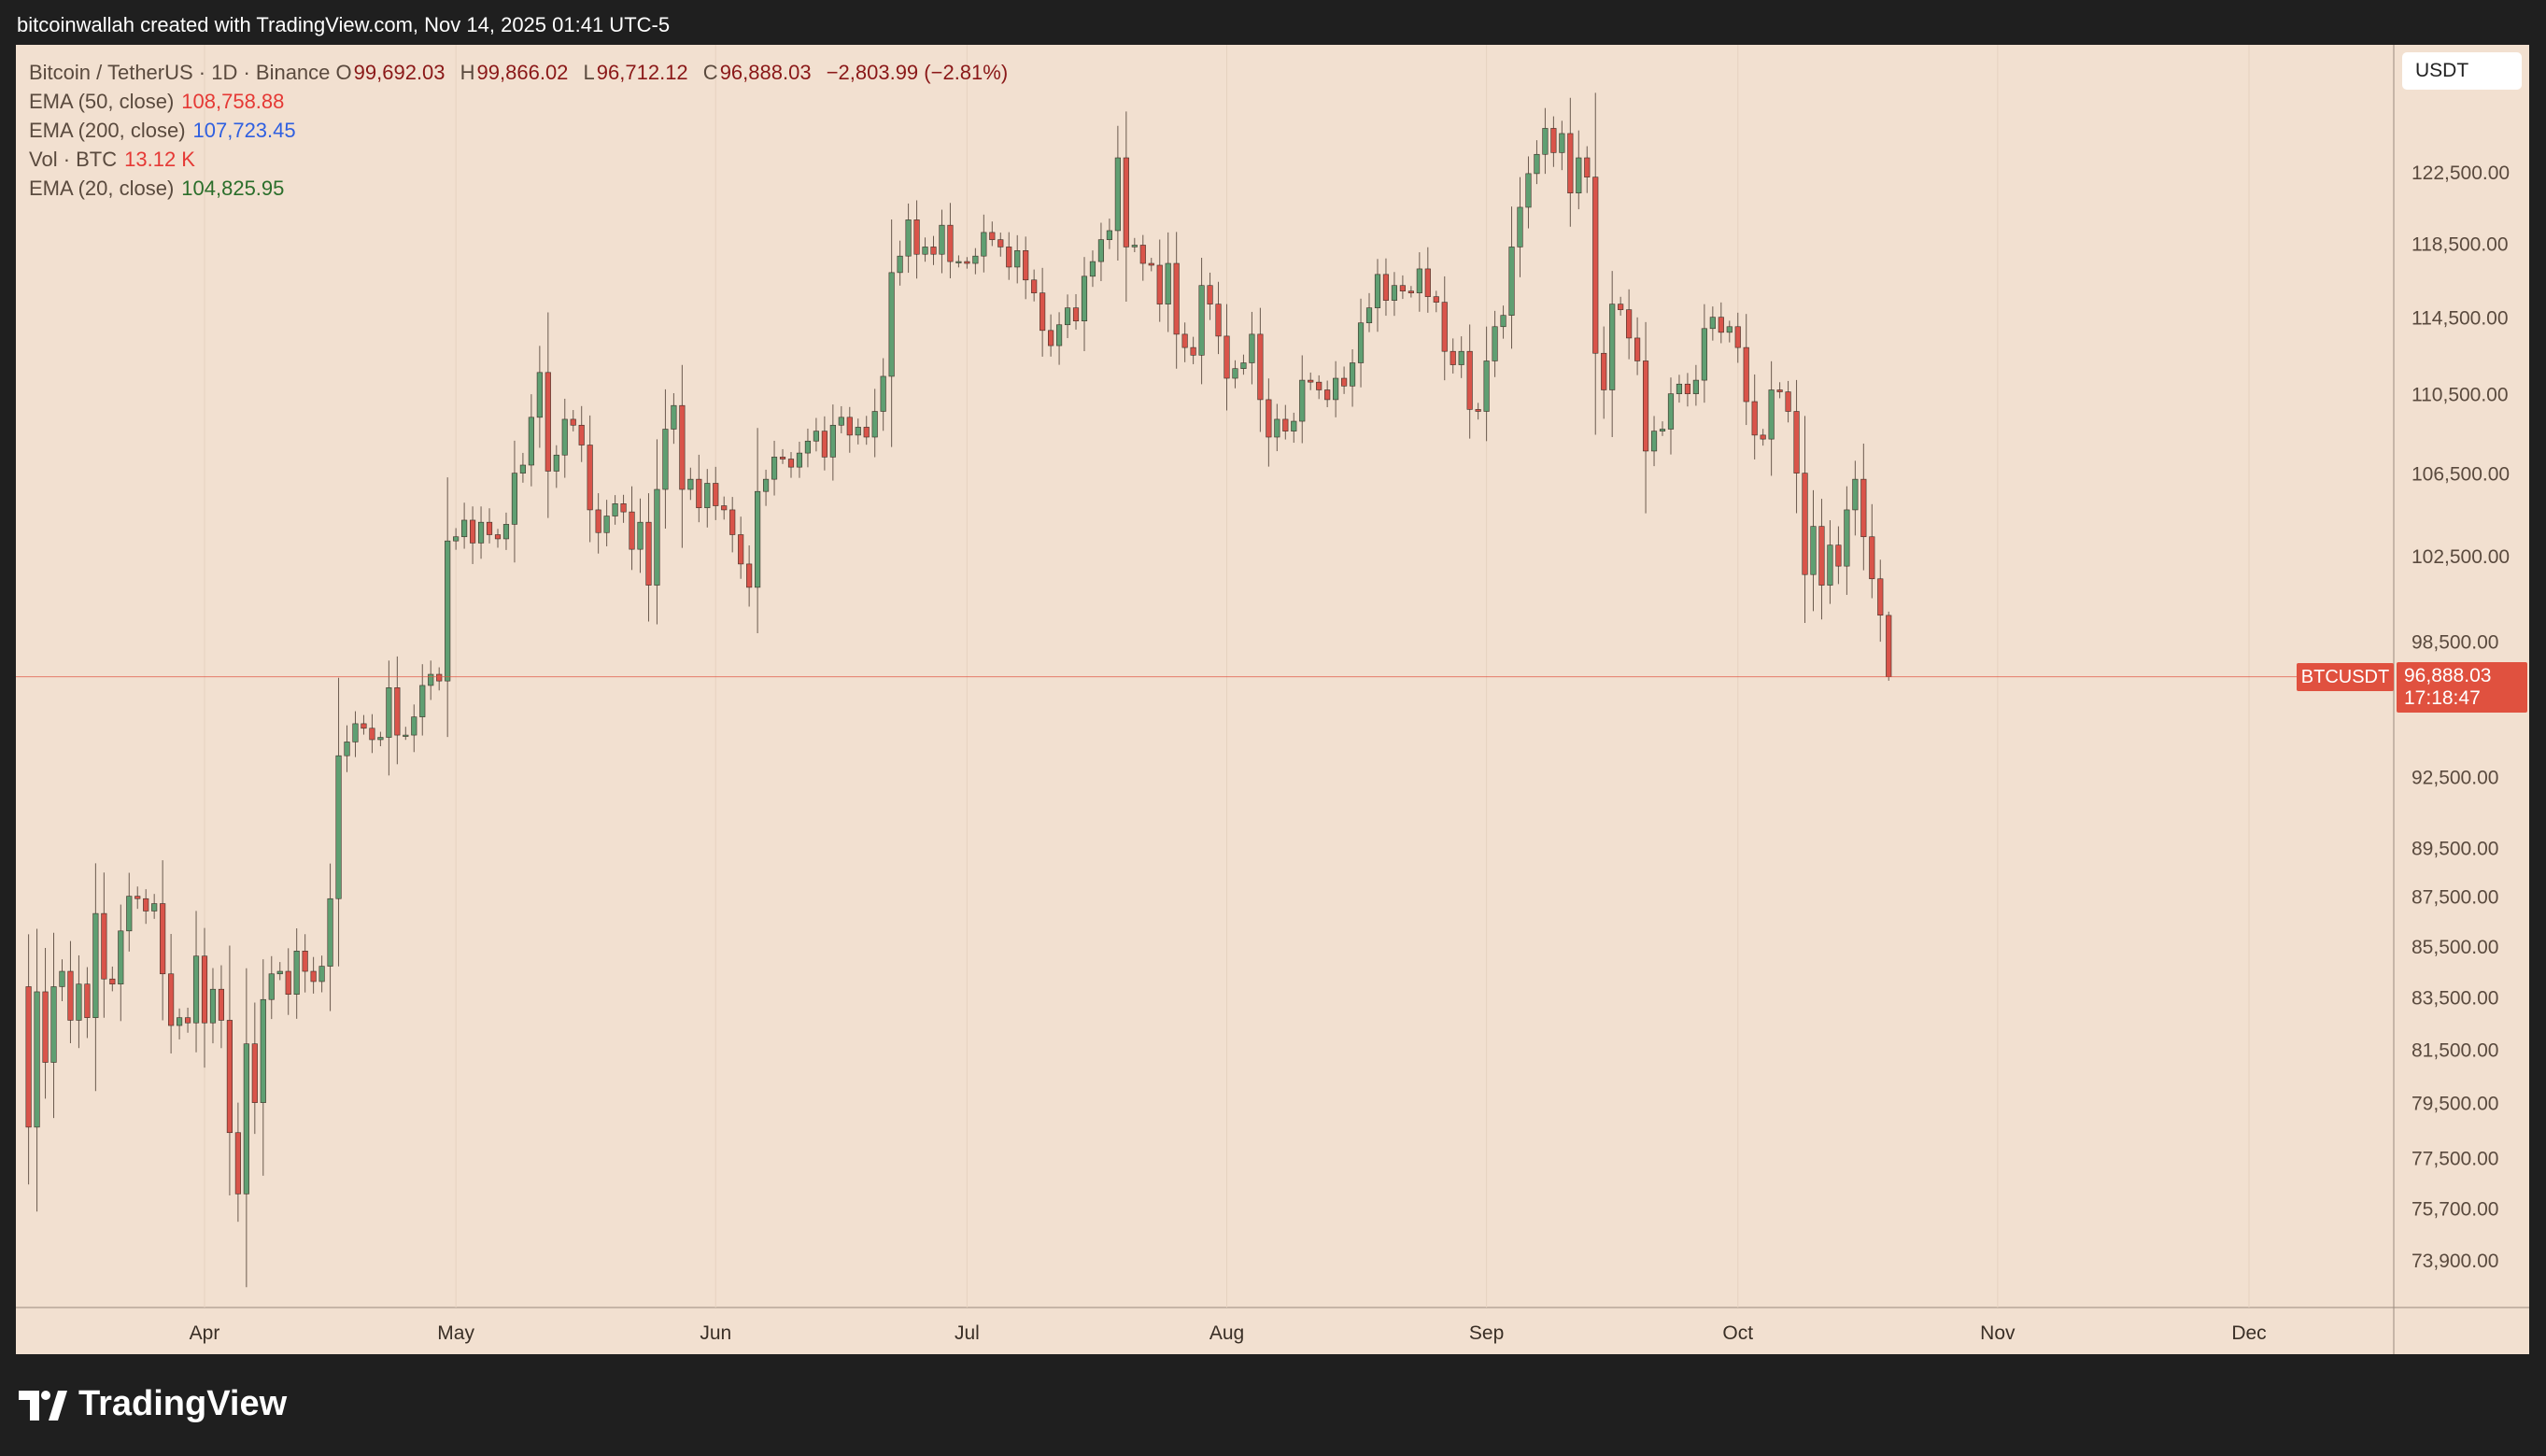 This screenshot has width=2546, height=1456. Describe the element at coordinates (2249, 1333) in the screenshot. I see `time-tick-label: Dec` at that location.